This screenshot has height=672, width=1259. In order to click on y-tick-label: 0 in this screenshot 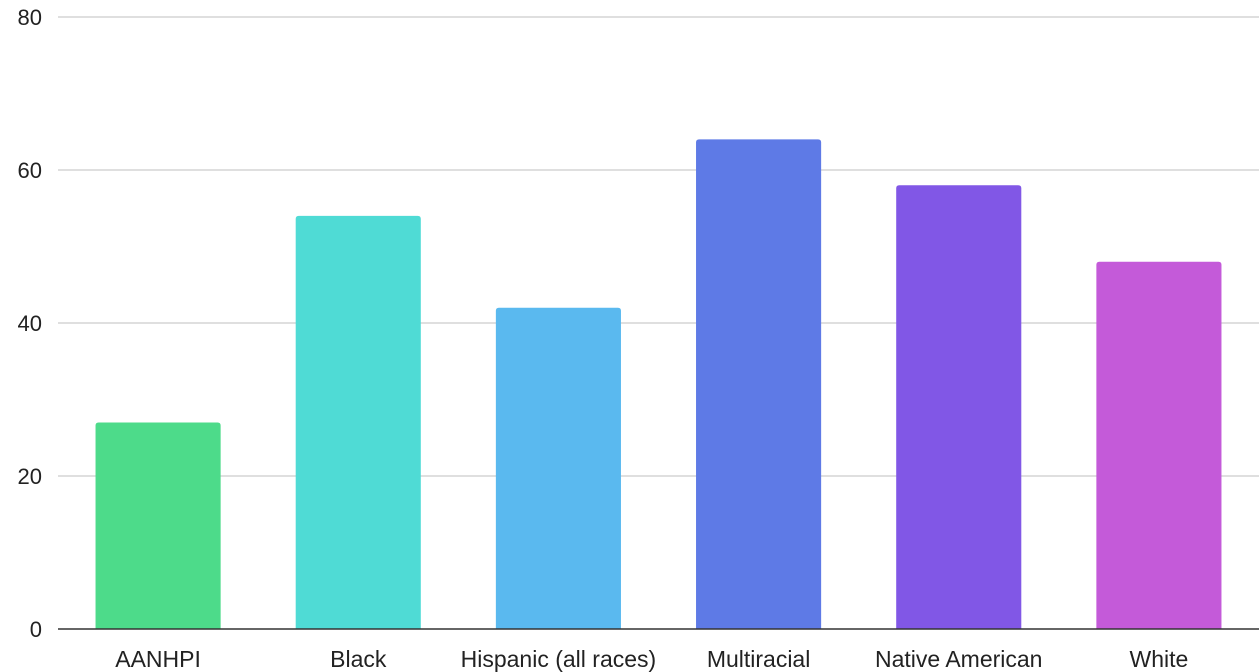, I will do `click(36, 629)`.